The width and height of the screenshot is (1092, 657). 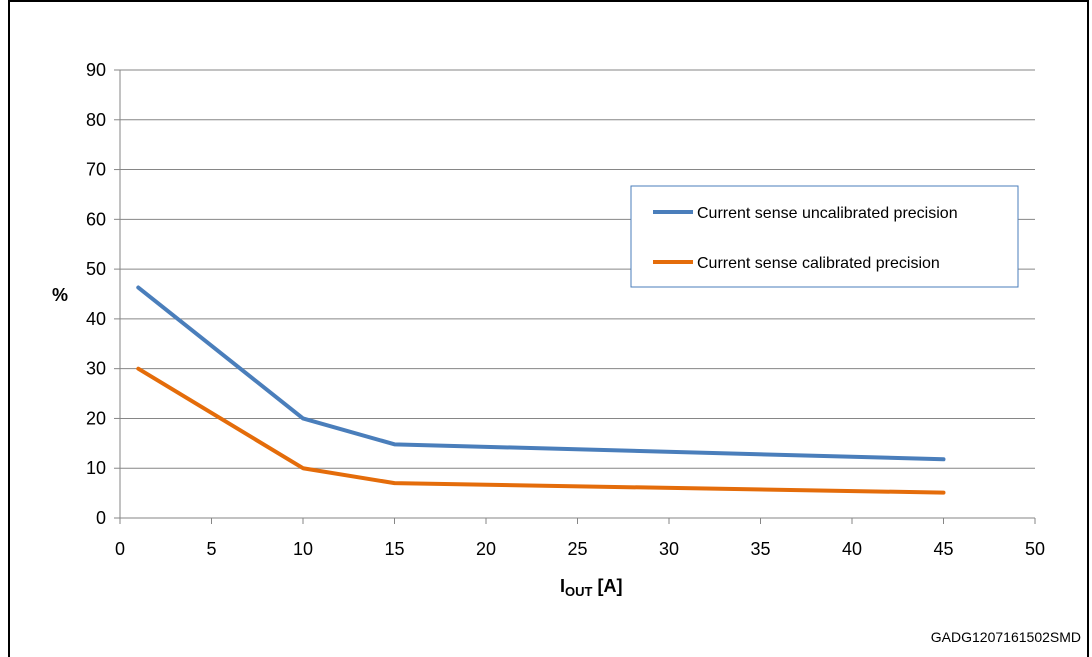 What do you see at coordinates (101, 518) in the screenshot?
I see `y-tick-label: 0` at bounding box center [101, 518].